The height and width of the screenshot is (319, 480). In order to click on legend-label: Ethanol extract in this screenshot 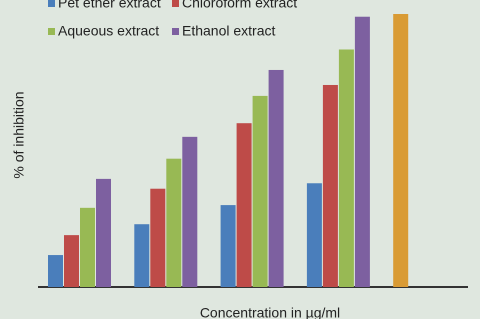, I will do `click(228, 31)`.